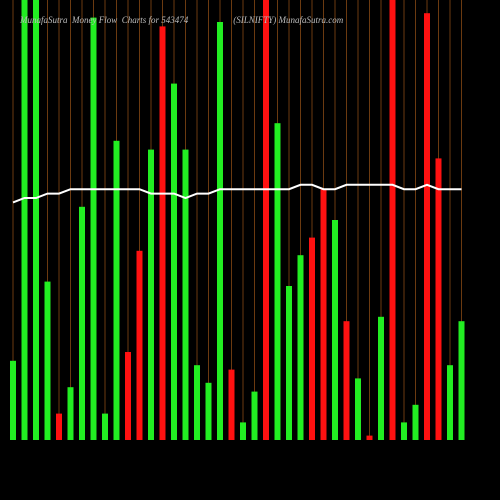  I want to click on line-group, so click(237, 193).